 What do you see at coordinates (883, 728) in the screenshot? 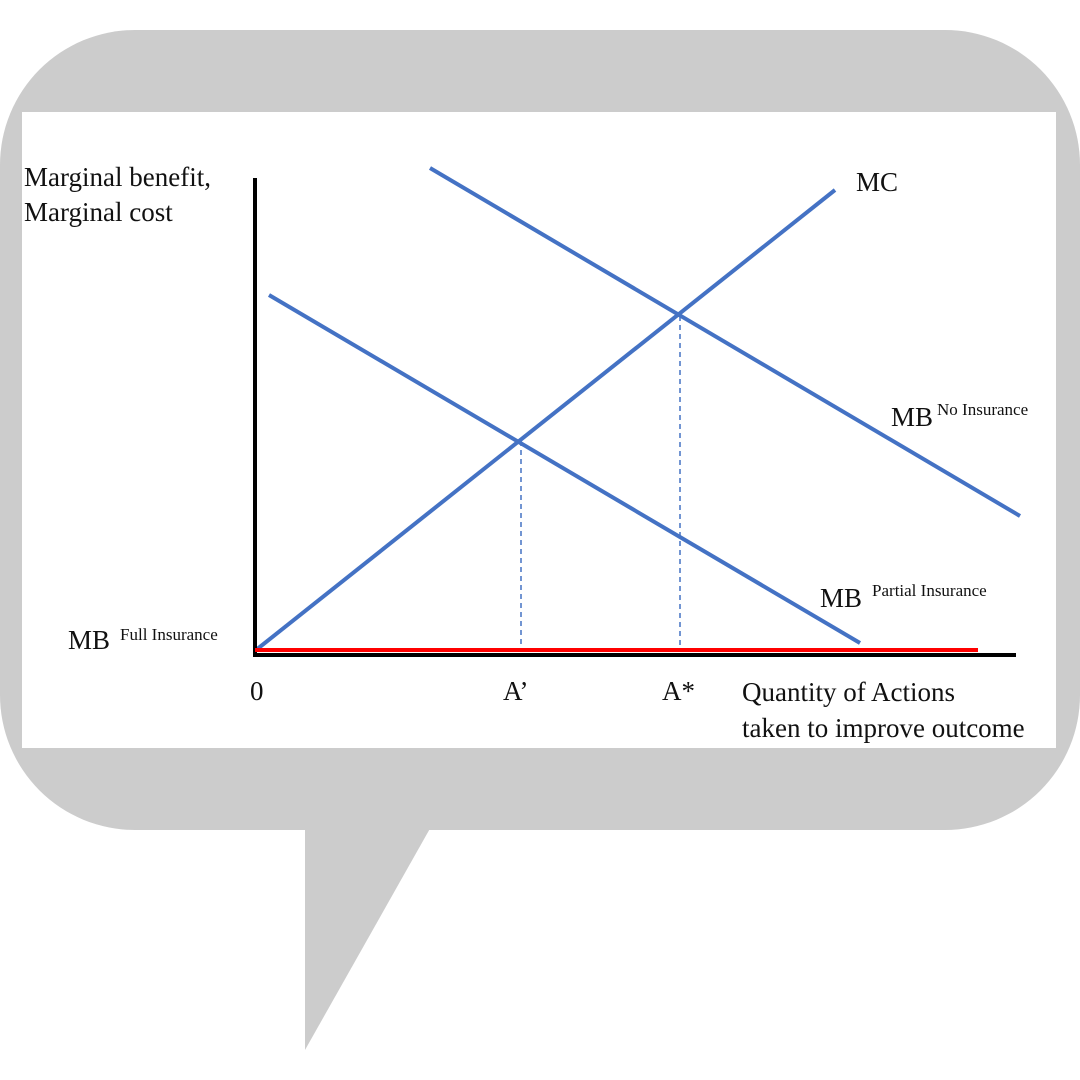
I see `x-axis-label-line2: taken to improve outcome` at bounding box center [883, 728].